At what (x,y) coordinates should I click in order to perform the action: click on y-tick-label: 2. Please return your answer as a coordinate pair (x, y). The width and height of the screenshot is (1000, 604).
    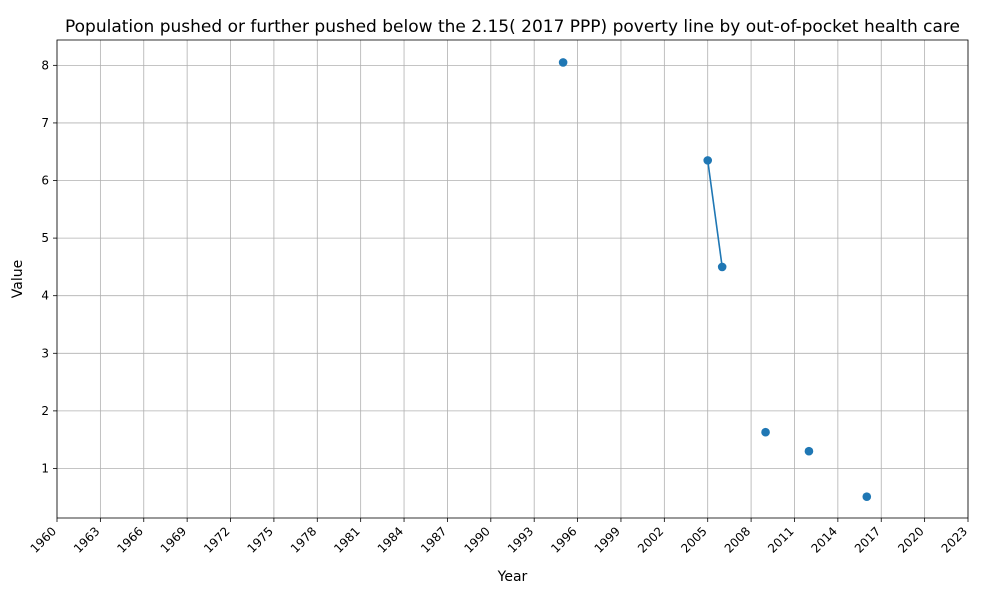
    Looking at the image, I should click on (45, 411).